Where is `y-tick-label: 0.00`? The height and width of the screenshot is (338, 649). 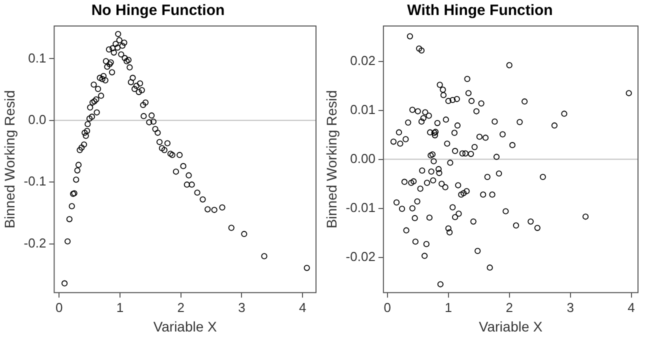 y-tick-label: 0.00 is located at coordinates (363, 158).